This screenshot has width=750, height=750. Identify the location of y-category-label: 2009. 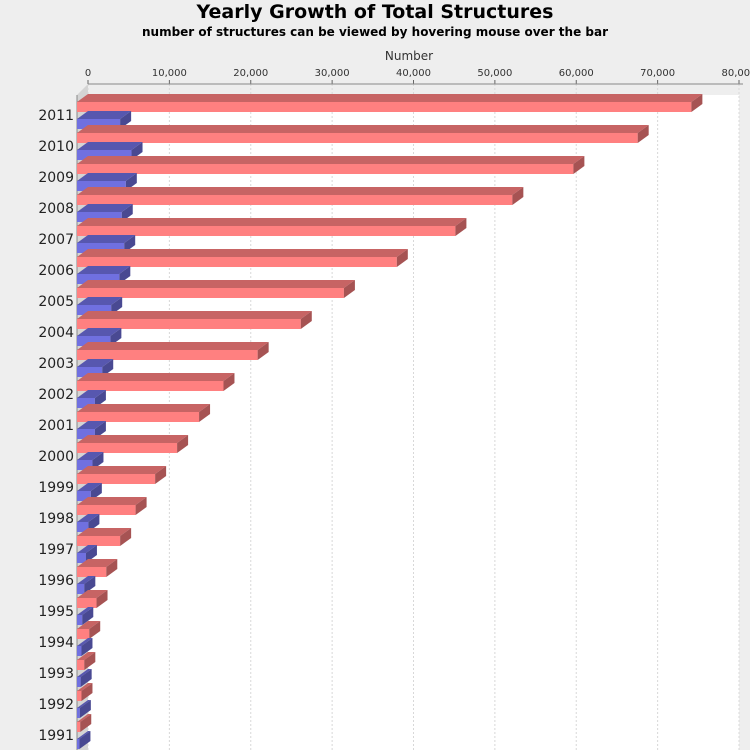
(56, 178).